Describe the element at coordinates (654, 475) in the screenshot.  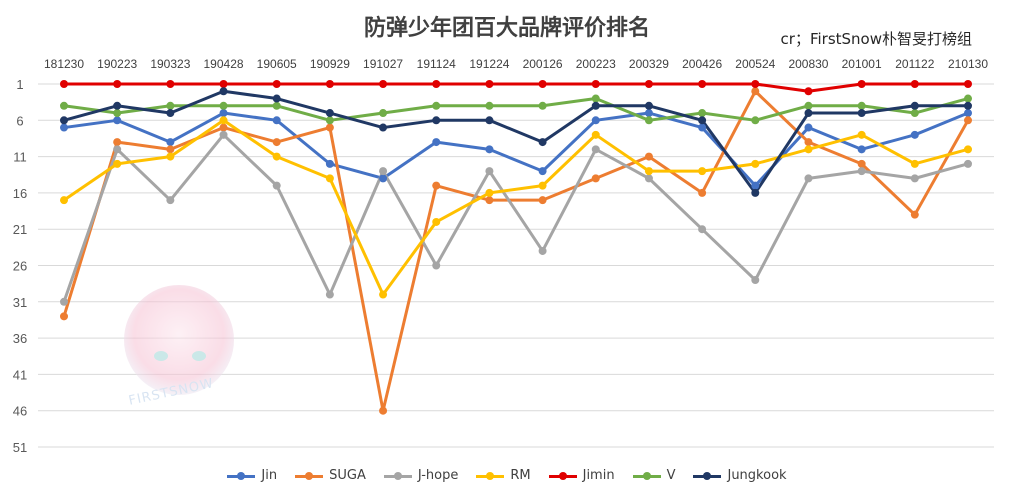
I see `legend-item-v: V` at that location.